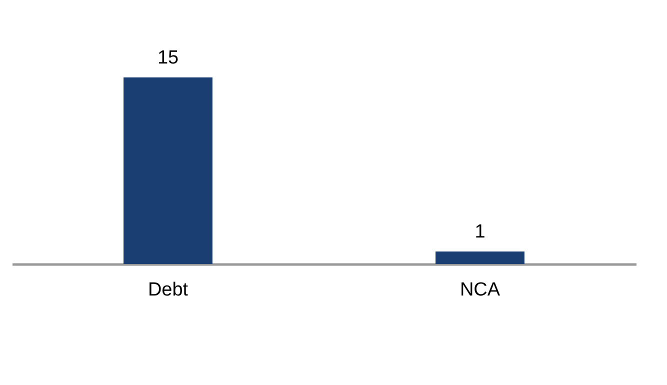 The height and width of the screenshot is (385, 667). Describe the element at coordinates (480, 290) in the screenshot. I see `x-tick-label: NCA` at that location.